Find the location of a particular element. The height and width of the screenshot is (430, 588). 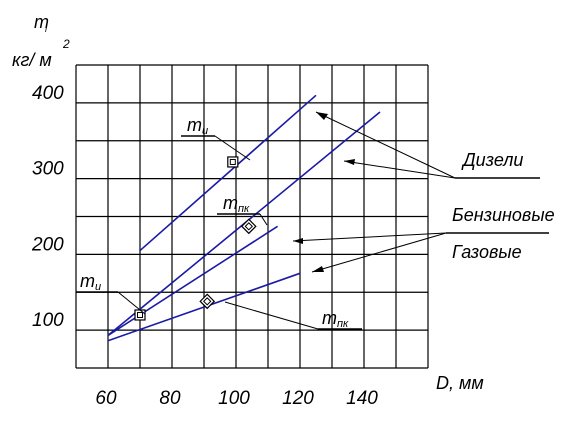

y-tick-label: 300 is located at coordinates (48, 169).